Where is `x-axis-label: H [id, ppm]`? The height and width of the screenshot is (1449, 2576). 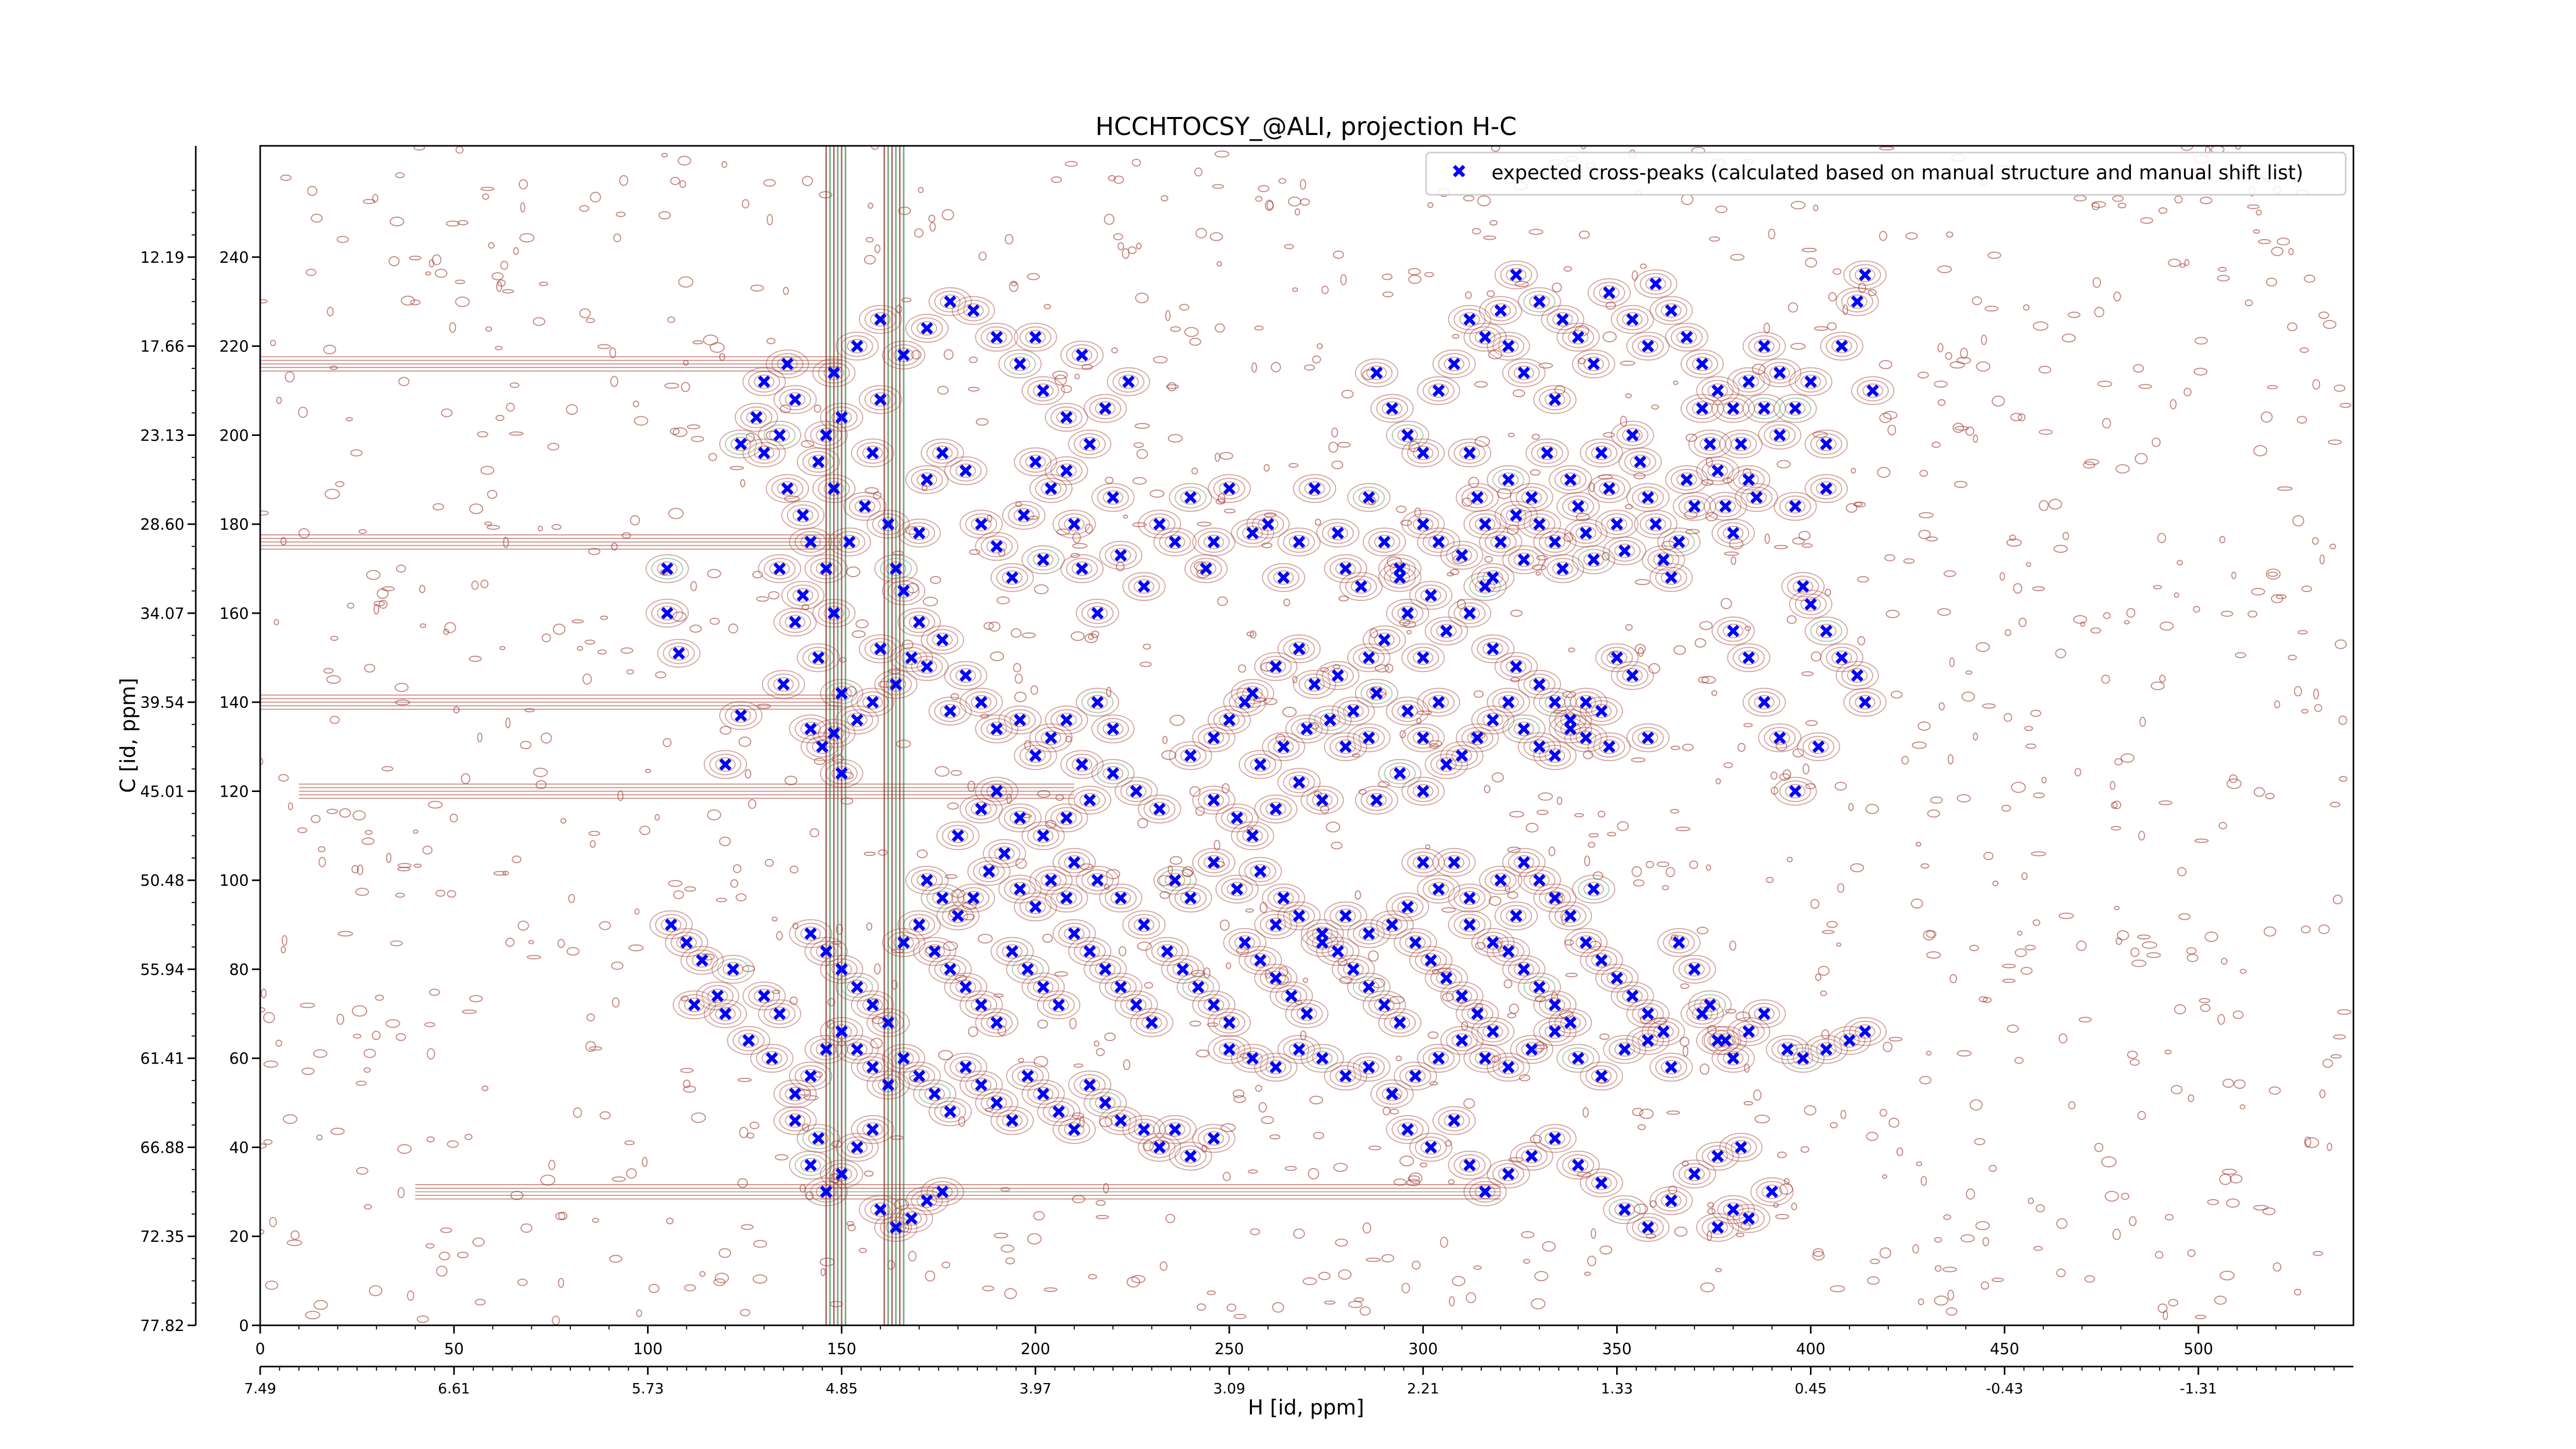
x-axis-label: H [id, ppm] is located at coordinates (1306, 1408).